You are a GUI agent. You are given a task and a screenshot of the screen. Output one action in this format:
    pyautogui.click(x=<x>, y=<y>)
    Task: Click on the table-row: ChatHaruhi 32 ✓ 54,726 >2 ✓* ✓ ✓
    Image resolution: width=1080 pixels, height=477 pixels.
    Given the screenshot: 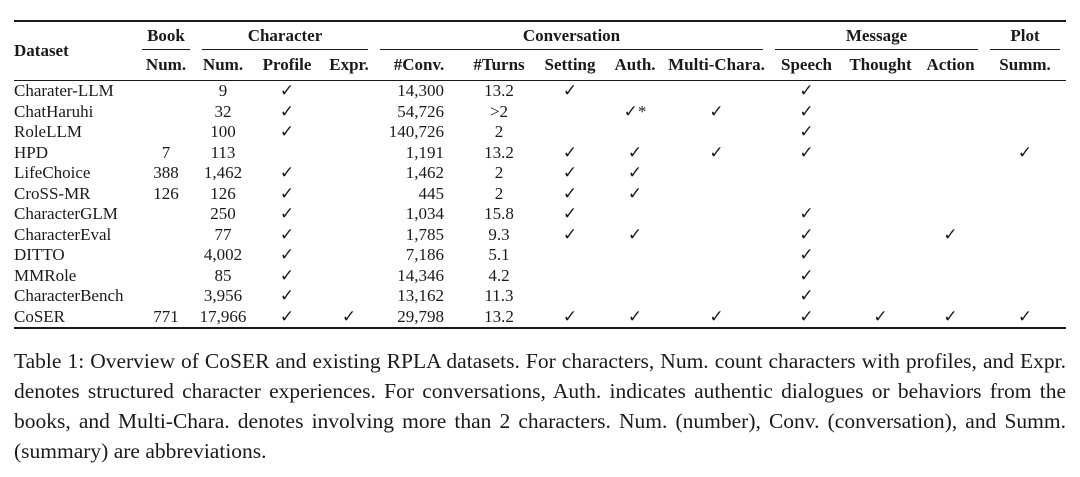 What is the action you would take?
    pyautogui.click(x=540, y=112)
    